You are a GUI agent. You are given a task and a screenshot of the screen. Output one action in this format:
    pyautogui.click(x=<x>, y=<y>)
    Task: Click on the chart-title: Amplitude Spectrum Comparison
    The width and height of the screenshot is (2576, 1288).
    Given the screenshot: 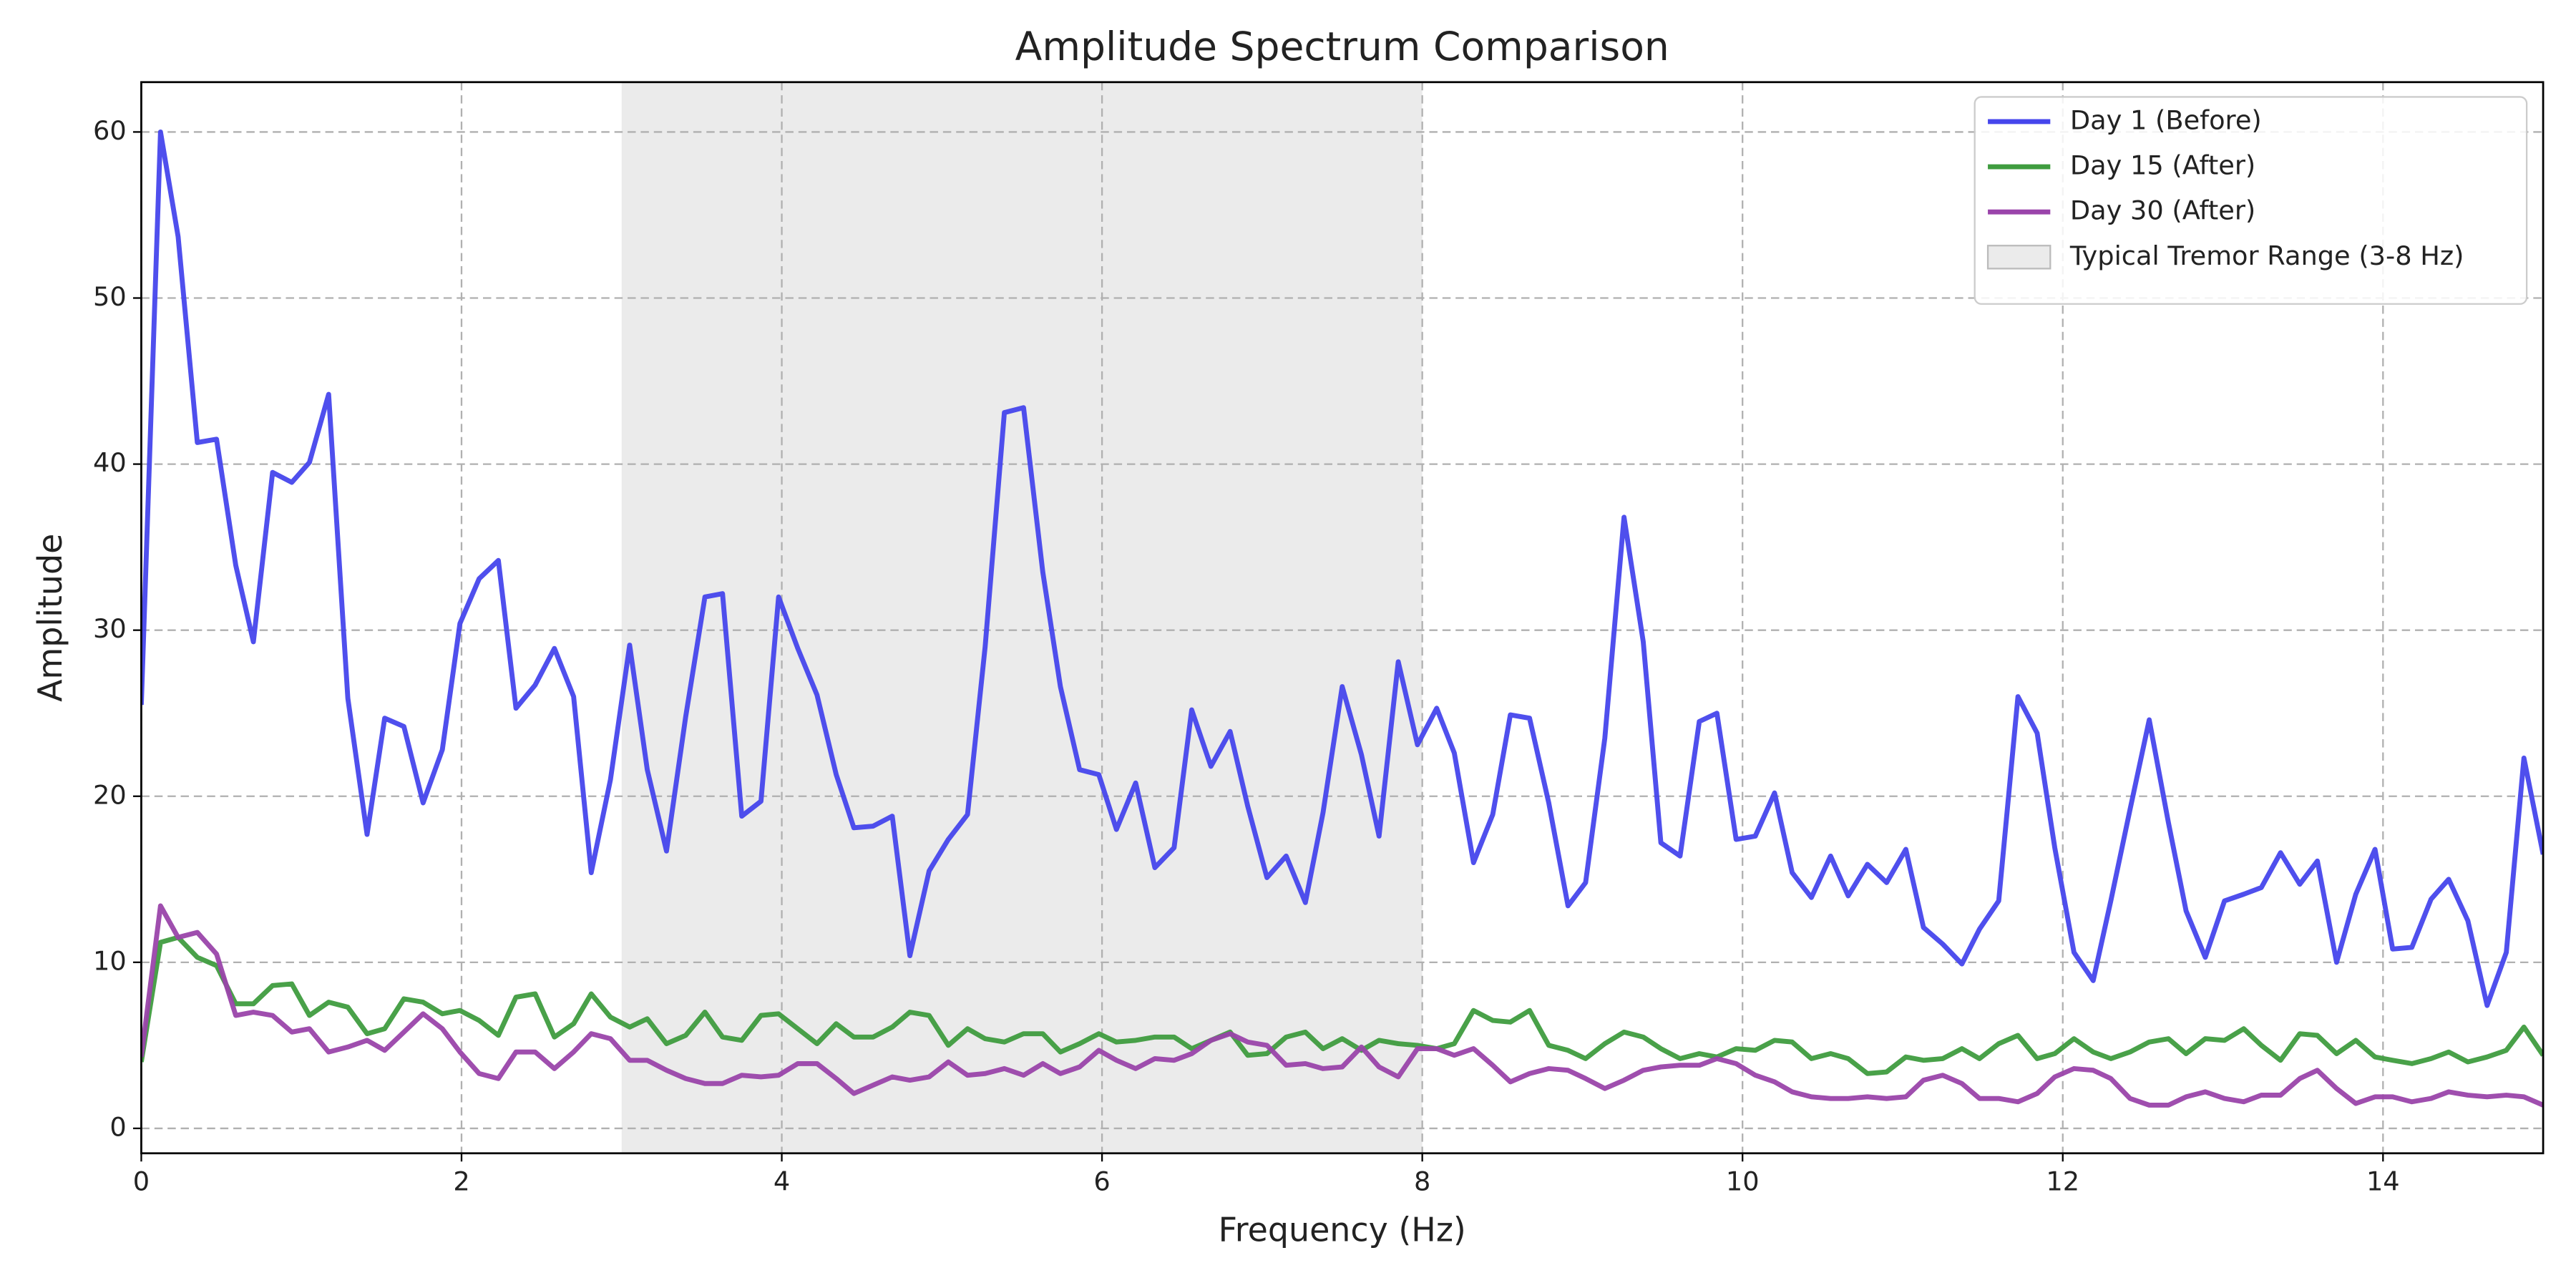 What is the action you would take?
    pyautogui.click(x=1342, y=46)
    